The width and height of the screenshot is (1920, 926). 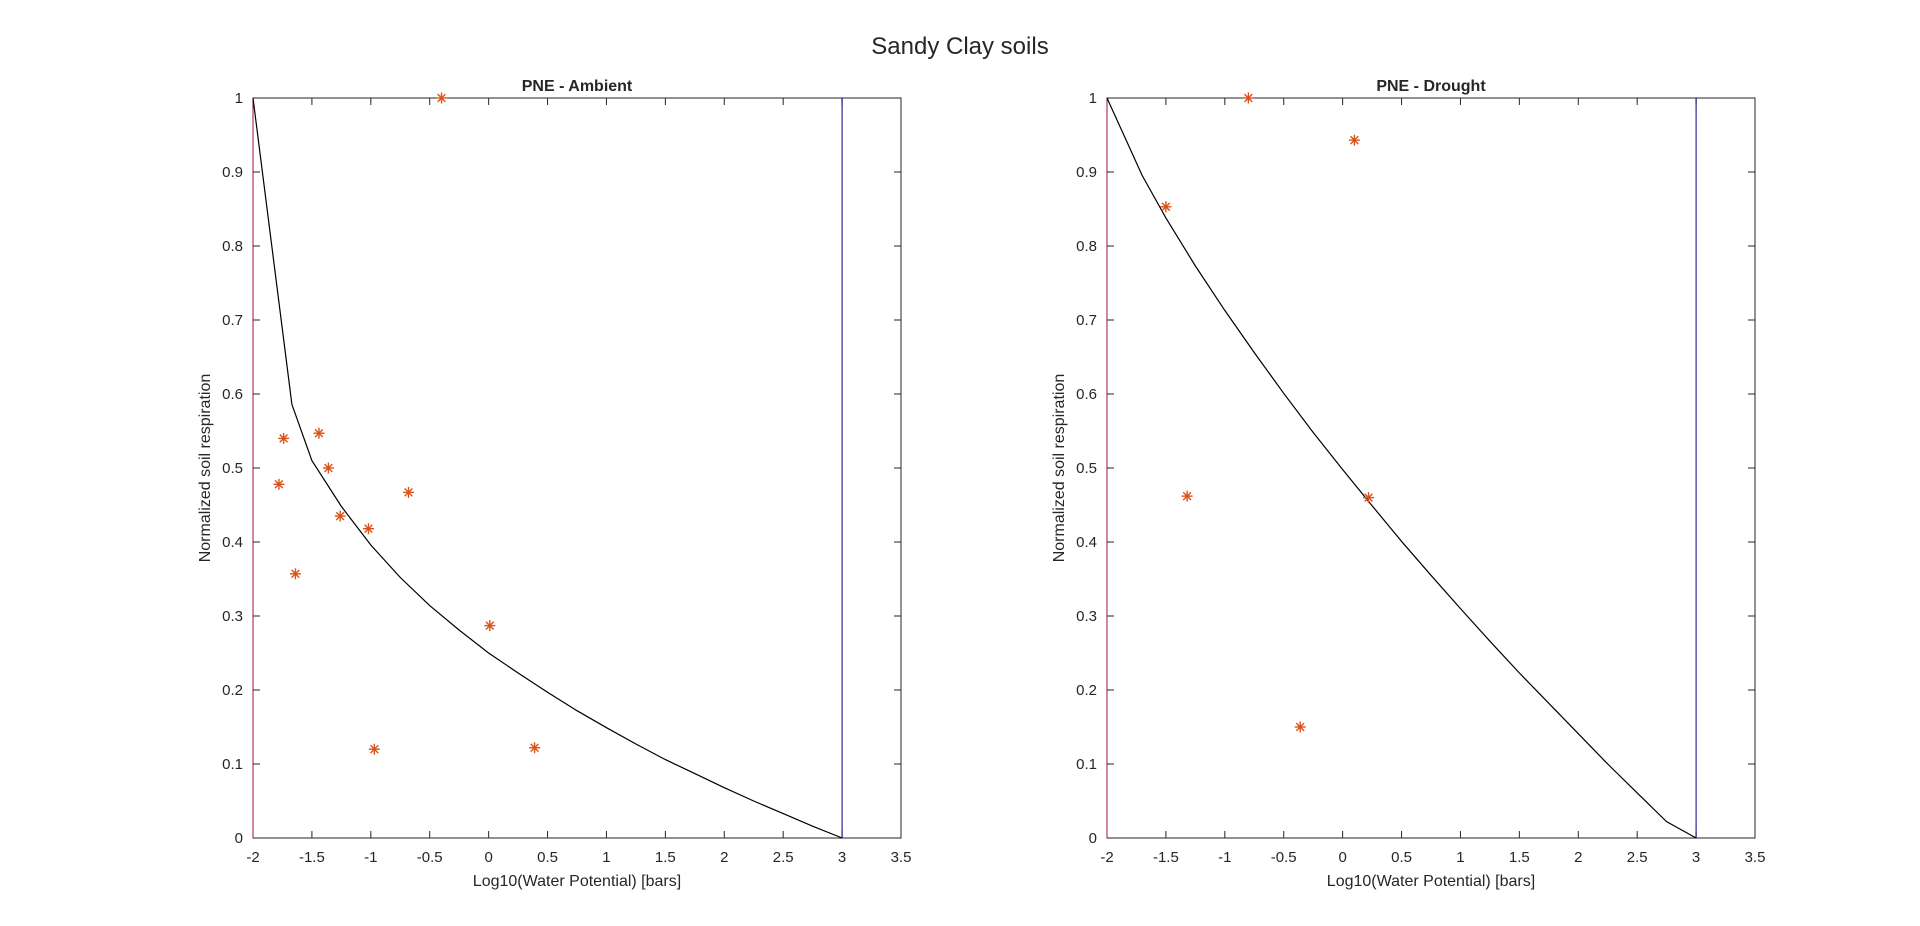 What do you see at coordinates (577, 86) in the screenshot?
I see `axes-title: PNE - Ambient` at bounding box center [577, 86].